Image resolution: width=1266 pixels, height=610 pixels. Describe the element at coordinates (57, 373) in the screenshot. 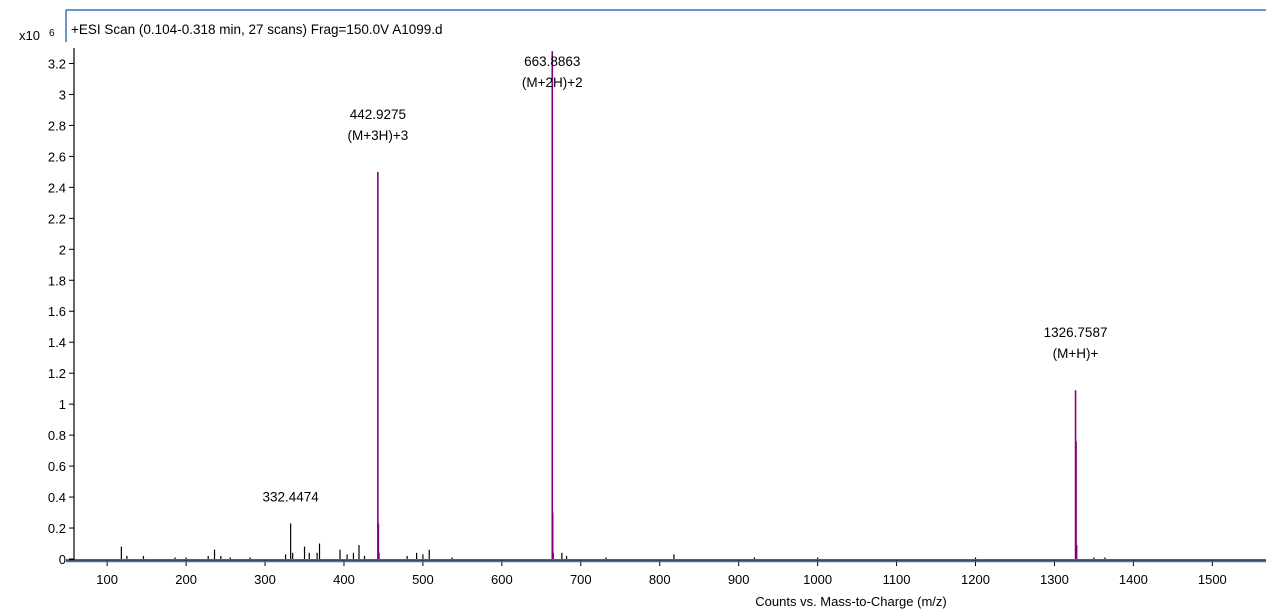

I see `y-tick-label: 1.2` at that location.